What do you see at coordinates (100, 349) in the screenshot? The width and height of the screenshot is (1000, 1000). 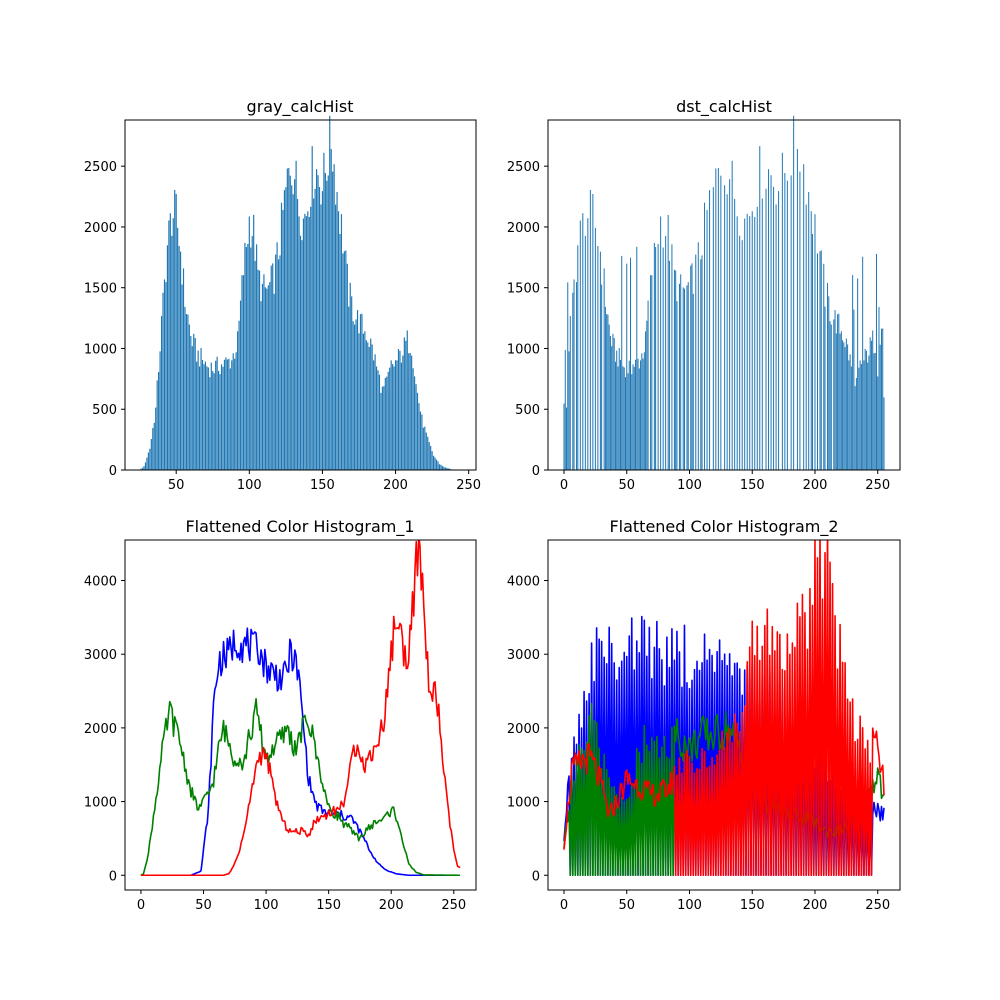 I see `y-tick-label: 1000` at bounding box center [100, 349].